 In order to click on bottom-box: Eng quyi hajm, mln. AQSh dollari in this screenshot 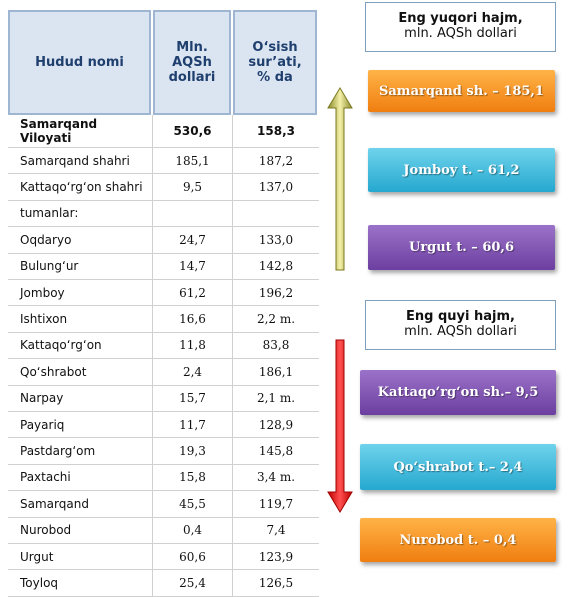, I will do `click(460, 325)`.